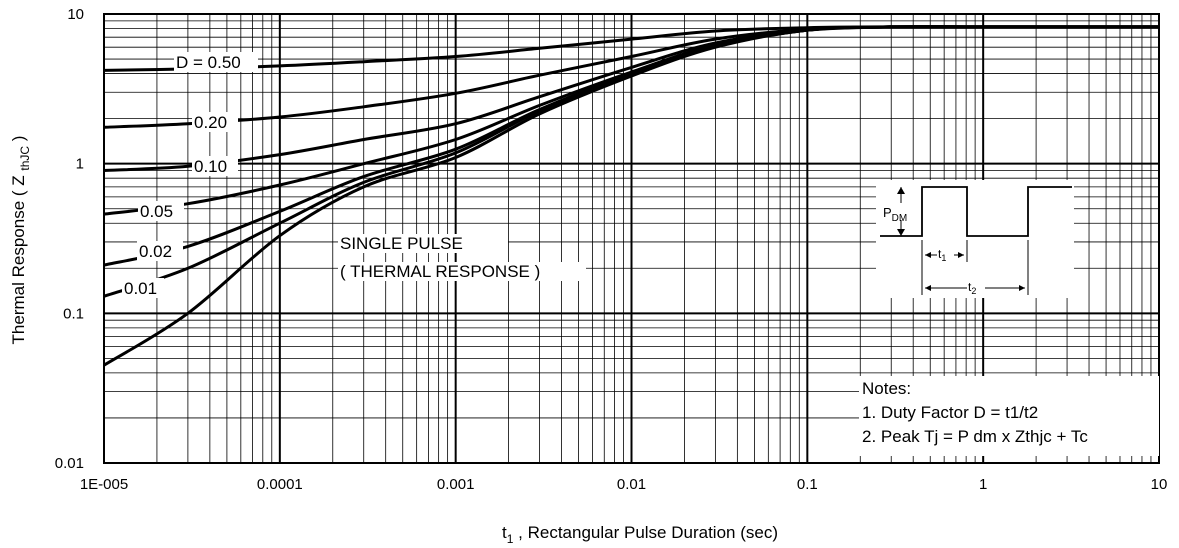 The height and width of the screenshot is (548, 1179). I want to click on t2-label-bg, so click(976, 287).